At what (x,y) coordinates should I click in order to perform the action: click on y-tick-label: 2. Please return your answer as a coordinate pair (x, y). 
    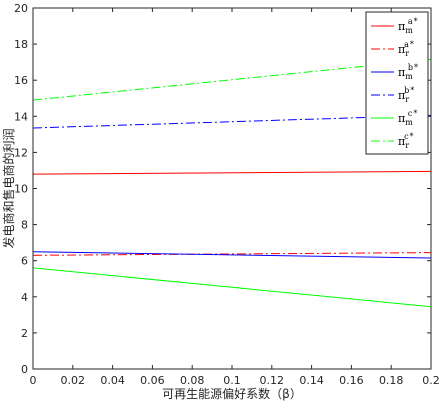
    Looking at the image, I should click on (24, 333).